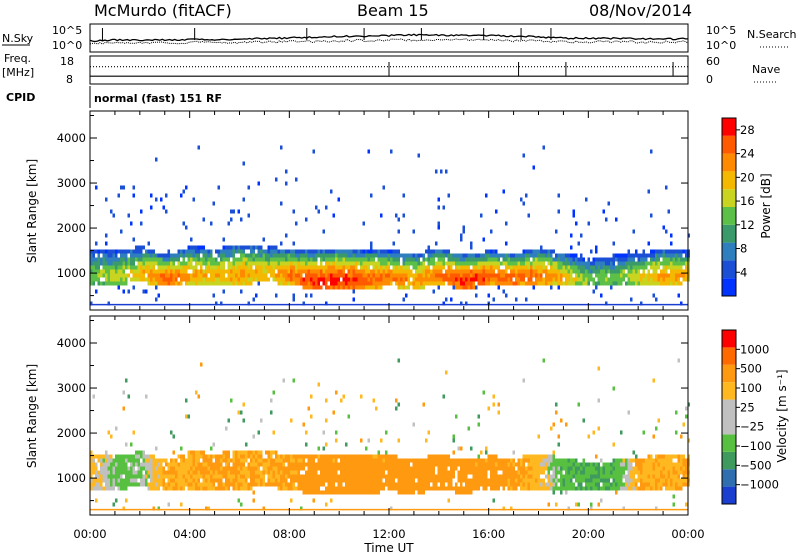  What do you see at coordinates (32, 416) in the screenshot?
I see `velocity-ylabel: Slant Range [km]` at bounding box center [32, 416].